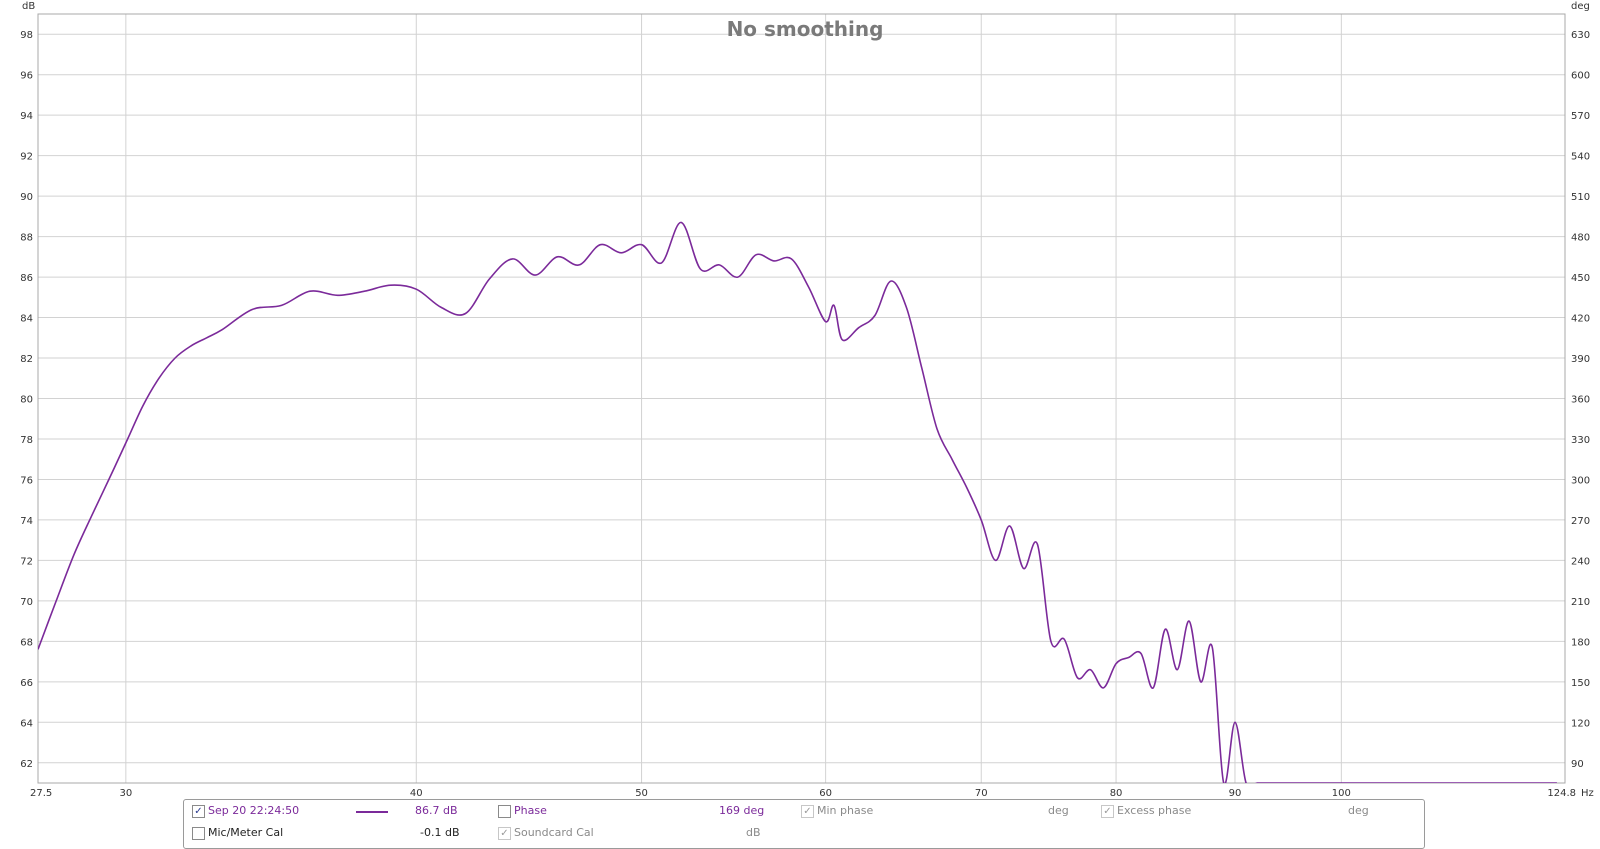 This screenshot has height=849, width=1600. What do you see at coordinates (26, 197) in the screenshot?
I see `y-left-tick-label: 90` at bounding box center [26, 197].